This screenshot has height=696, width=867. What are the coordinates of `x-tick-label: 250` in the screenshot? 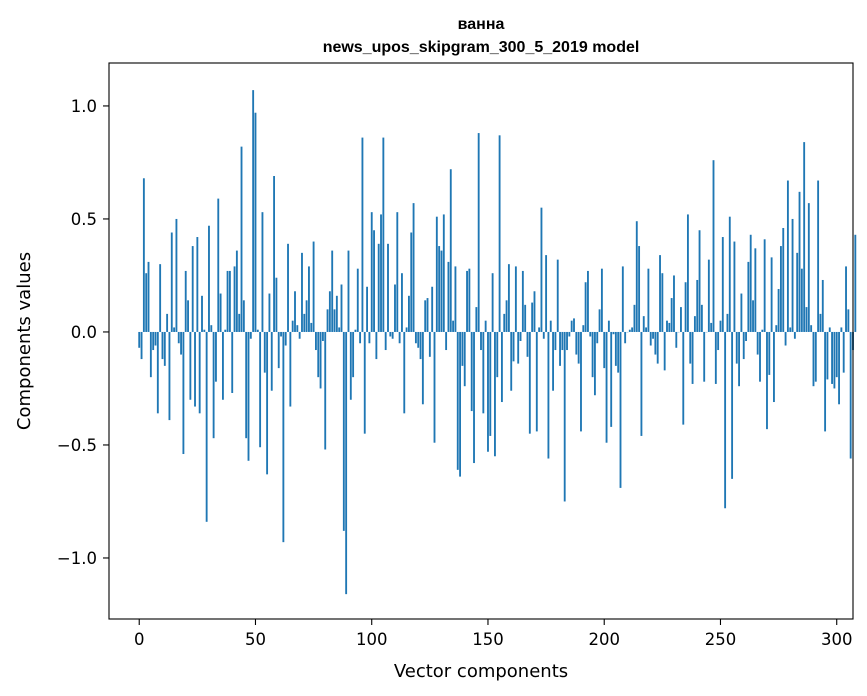 It's located at (721, 639).